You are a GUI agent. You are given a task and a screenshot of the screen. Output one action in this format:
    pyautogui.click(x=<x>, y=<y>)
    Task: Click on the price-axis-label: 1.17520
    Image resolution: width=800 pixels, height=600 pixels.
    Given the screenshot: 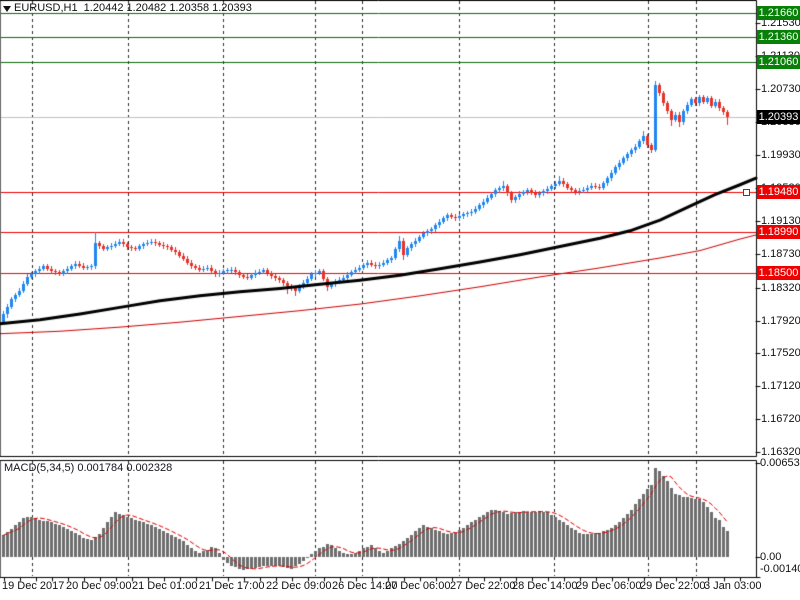 What is the action you would take?
    pyautogui.click(x=780, y=353)
    